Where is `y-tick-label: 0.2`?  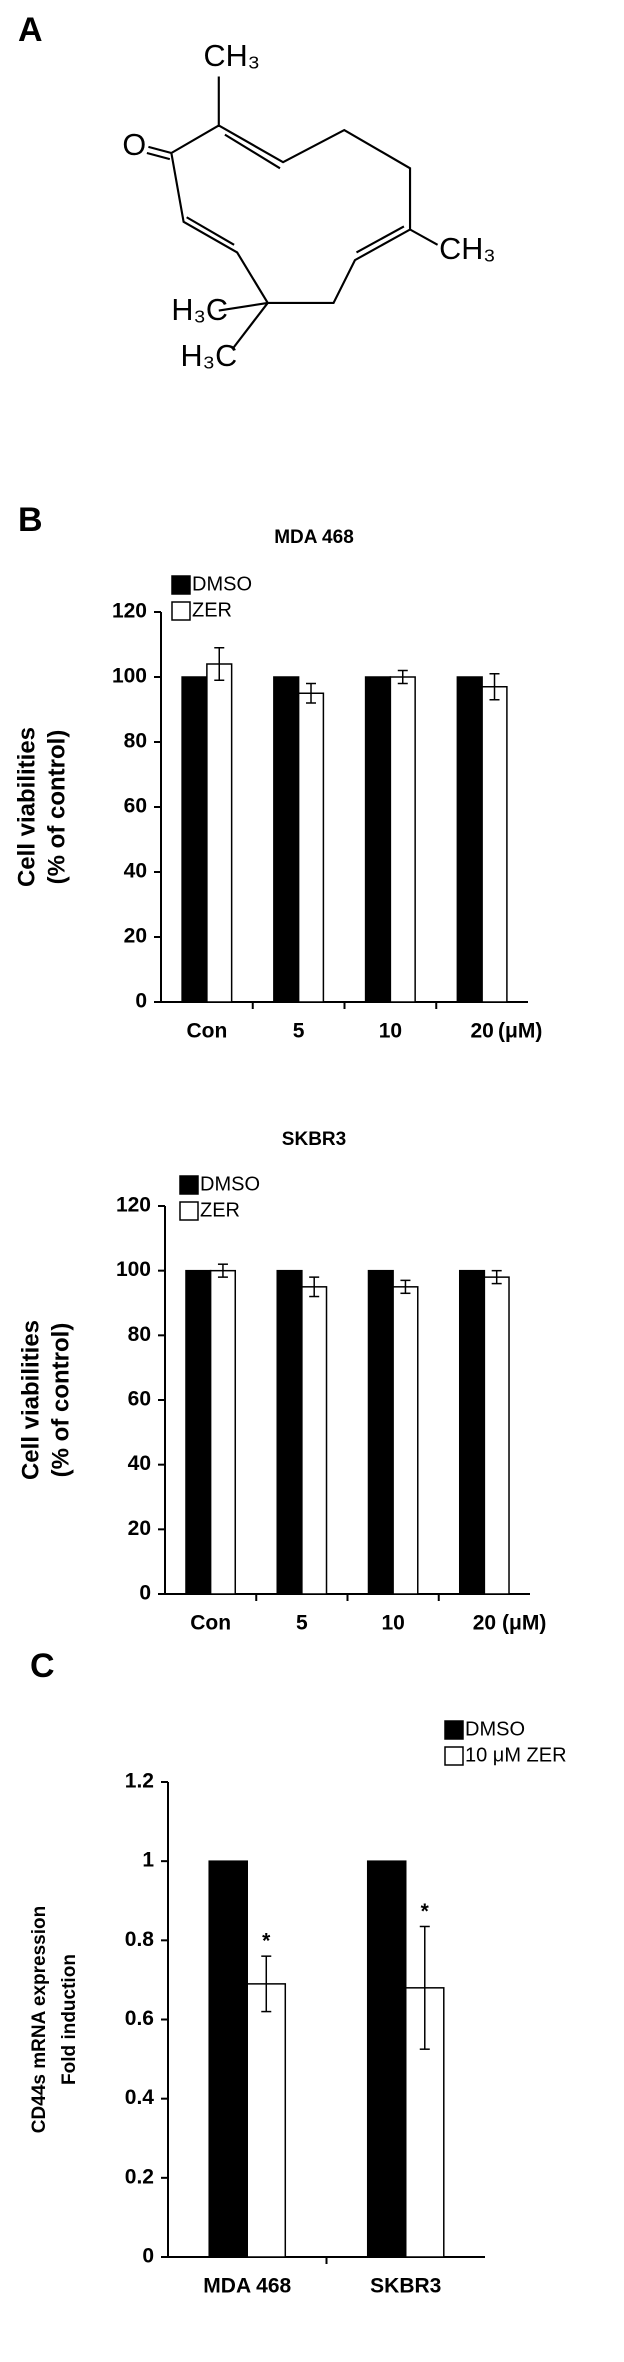 y-tick-label: 0.2 is located at coordinates (139, 2176).